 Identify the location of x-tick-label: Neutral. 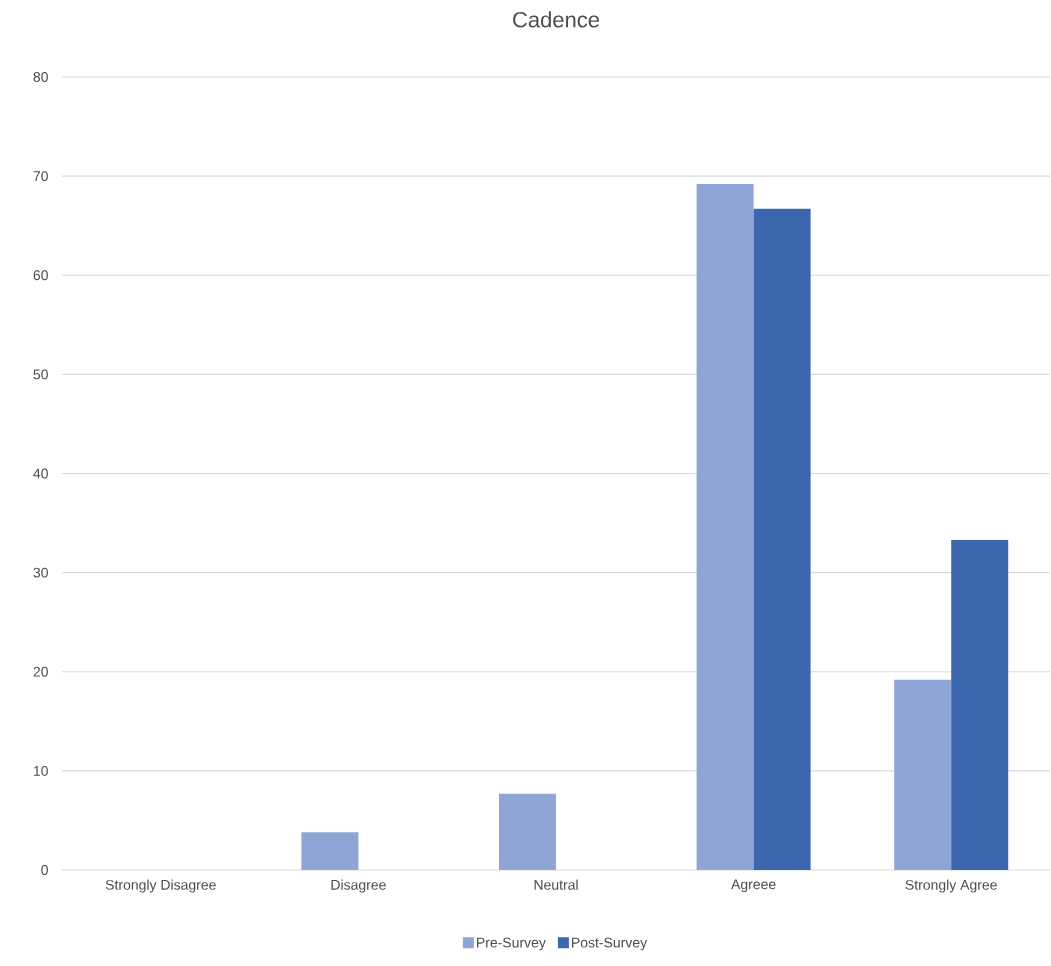
(556, 884).